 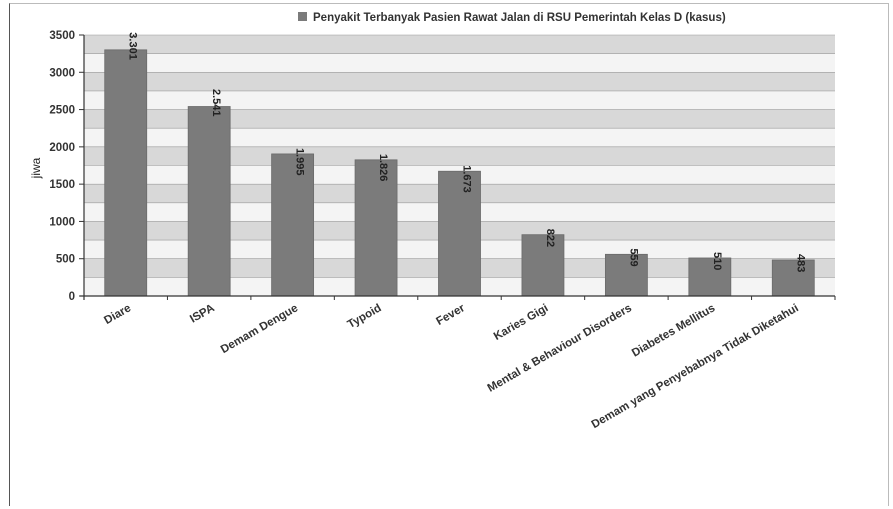 What do you see at coordinates (62, 166) in the screenshot?
I see `y-tick-labels: 0 500 1000 1500 2000 2500 3000 3500` at bounding box center [62, 166].